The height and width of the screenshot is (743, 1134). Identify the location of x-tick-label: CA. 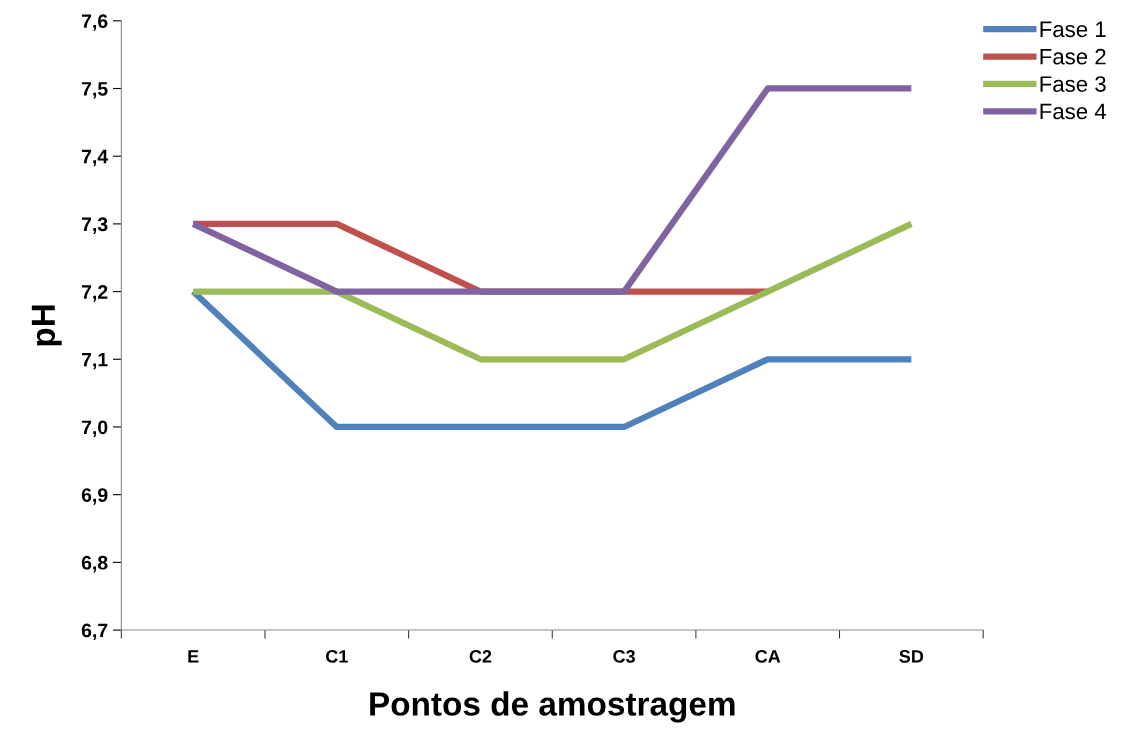
(768, 656).